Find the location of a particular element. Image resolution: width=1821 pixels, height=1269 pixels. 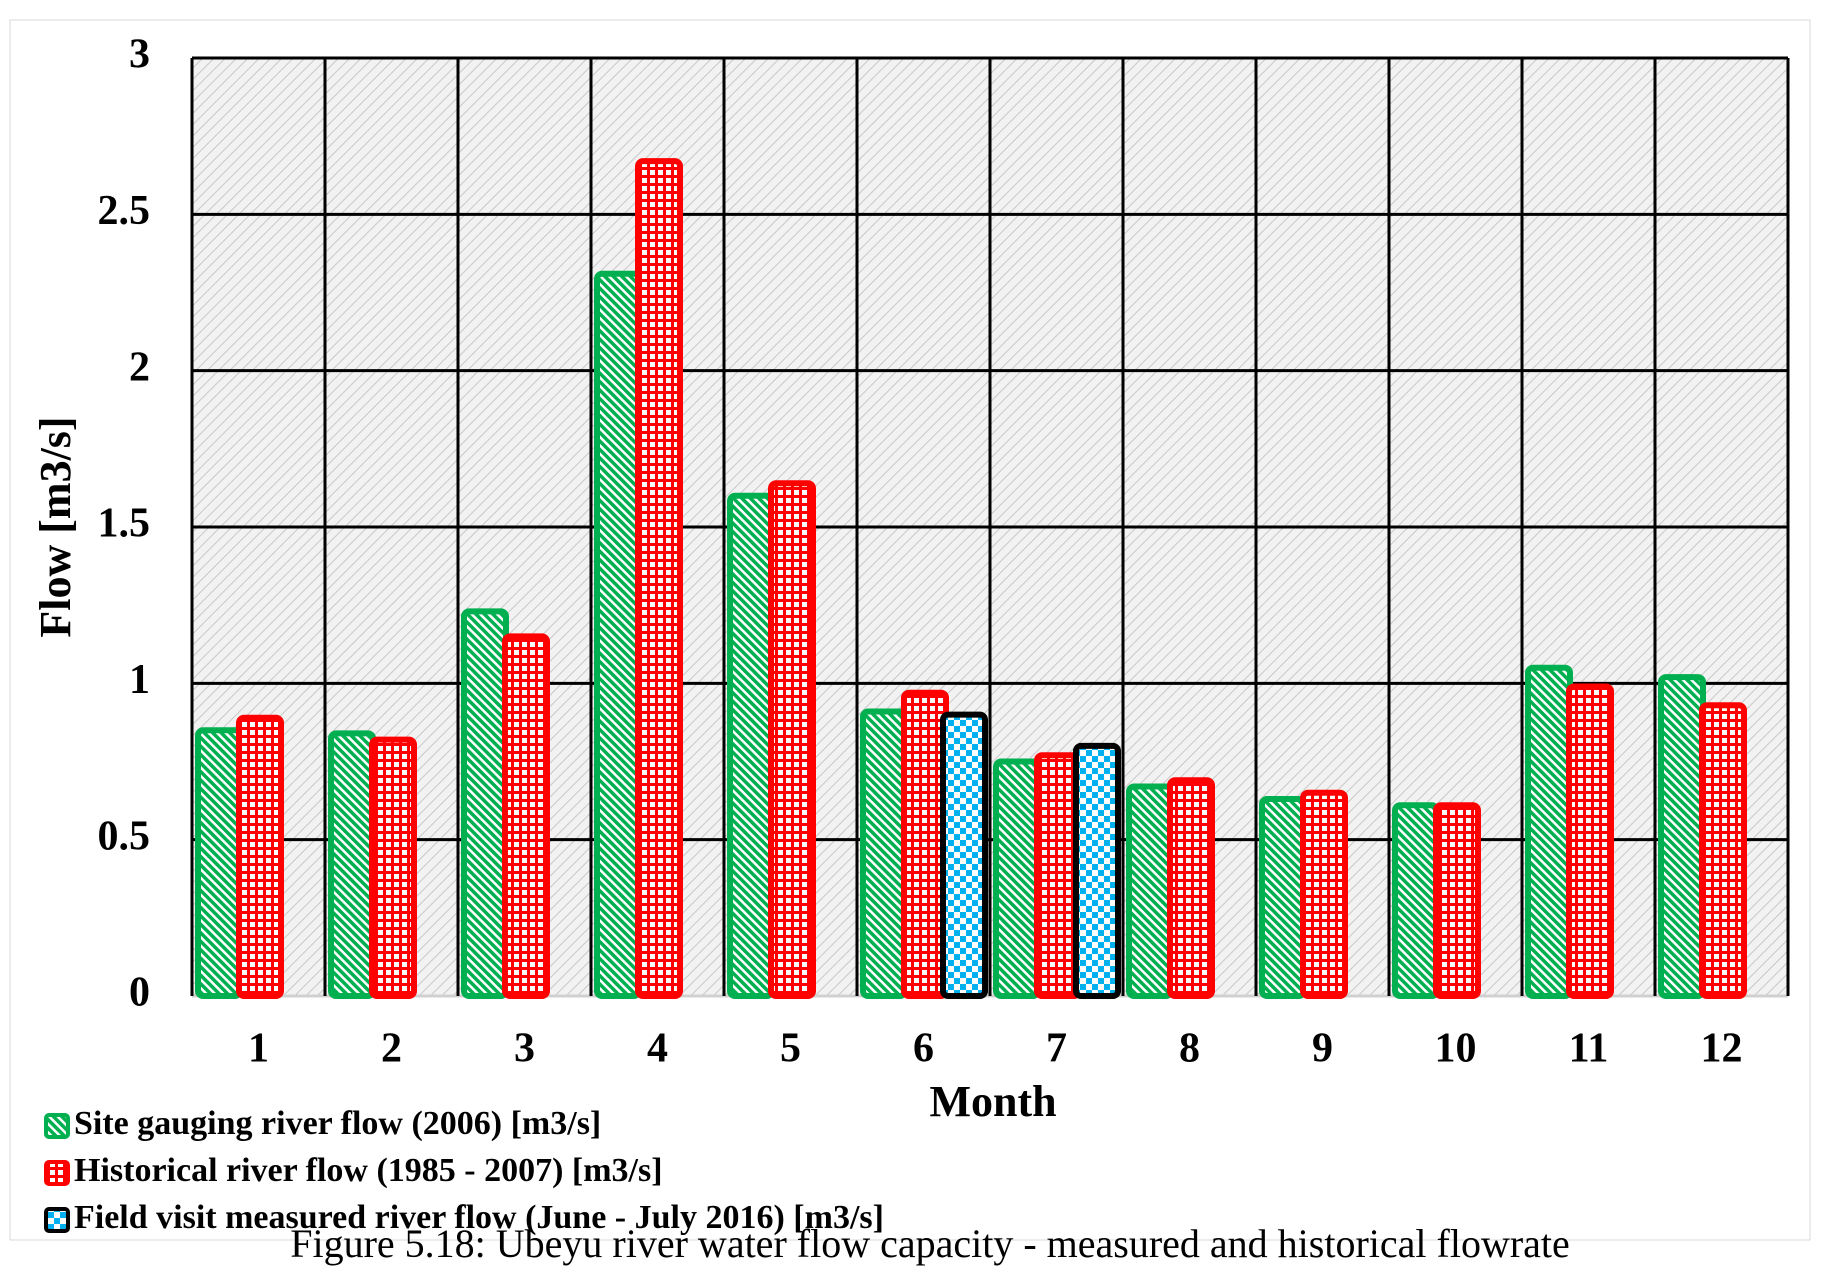

y-tick-label: 1 is located at coordinates (139, 680).